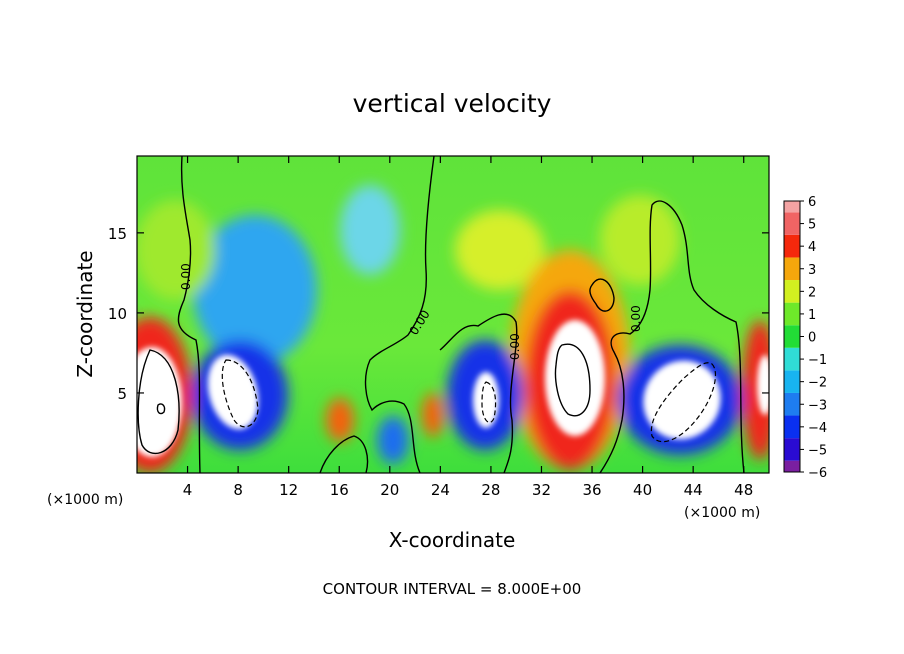  What do you see at coordinates (176, 250) in the screenshot?
I see `yellow-band-left` at bounding box center [176, 250].